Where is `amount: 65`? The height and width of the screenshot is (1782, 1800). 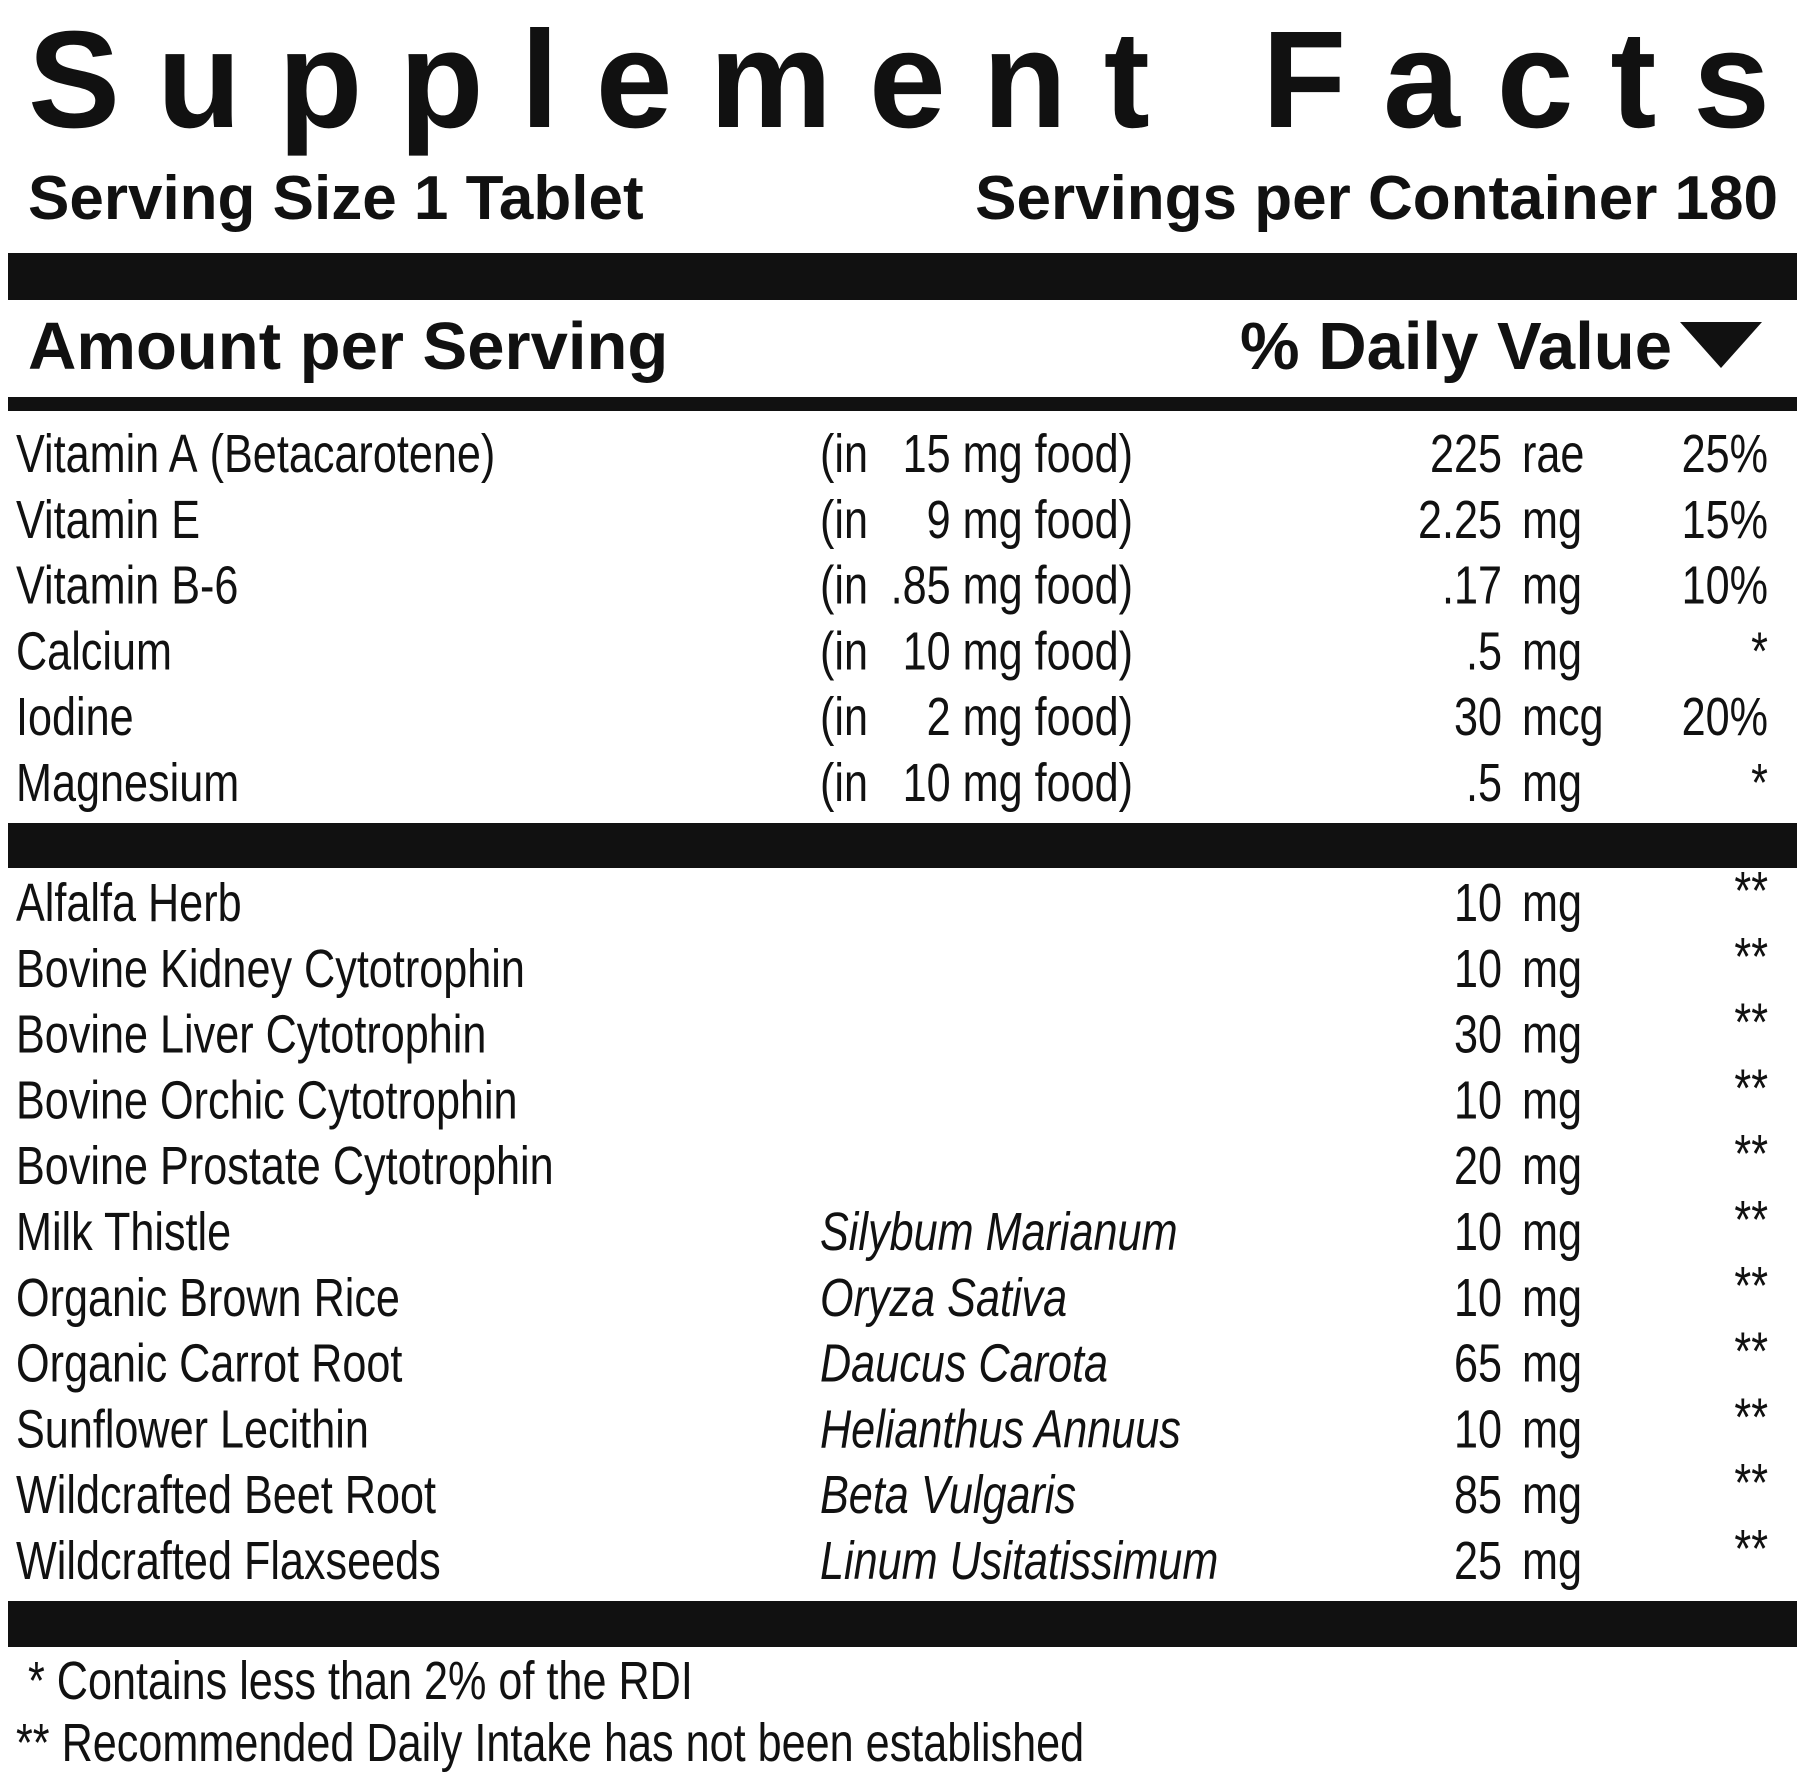 amount: 65 is located at coordinates (1478, 1364).